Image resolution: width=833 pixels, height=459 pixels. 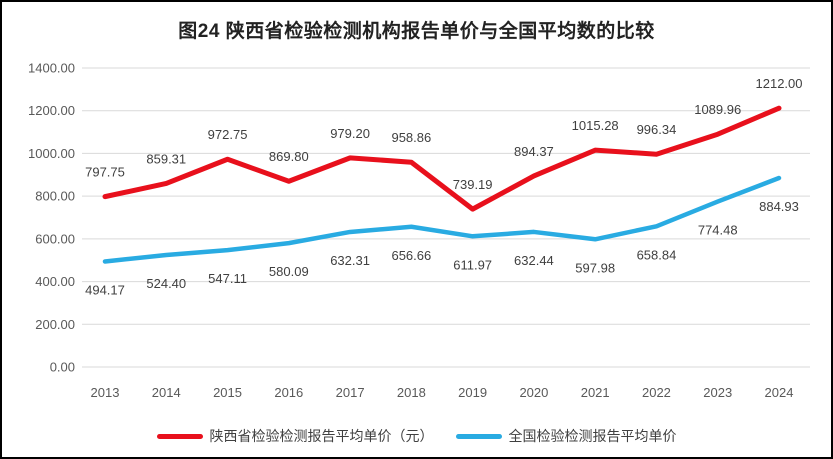 I want to click on y-axis-tick-label: 1400.00, so click(x=51, y=68).